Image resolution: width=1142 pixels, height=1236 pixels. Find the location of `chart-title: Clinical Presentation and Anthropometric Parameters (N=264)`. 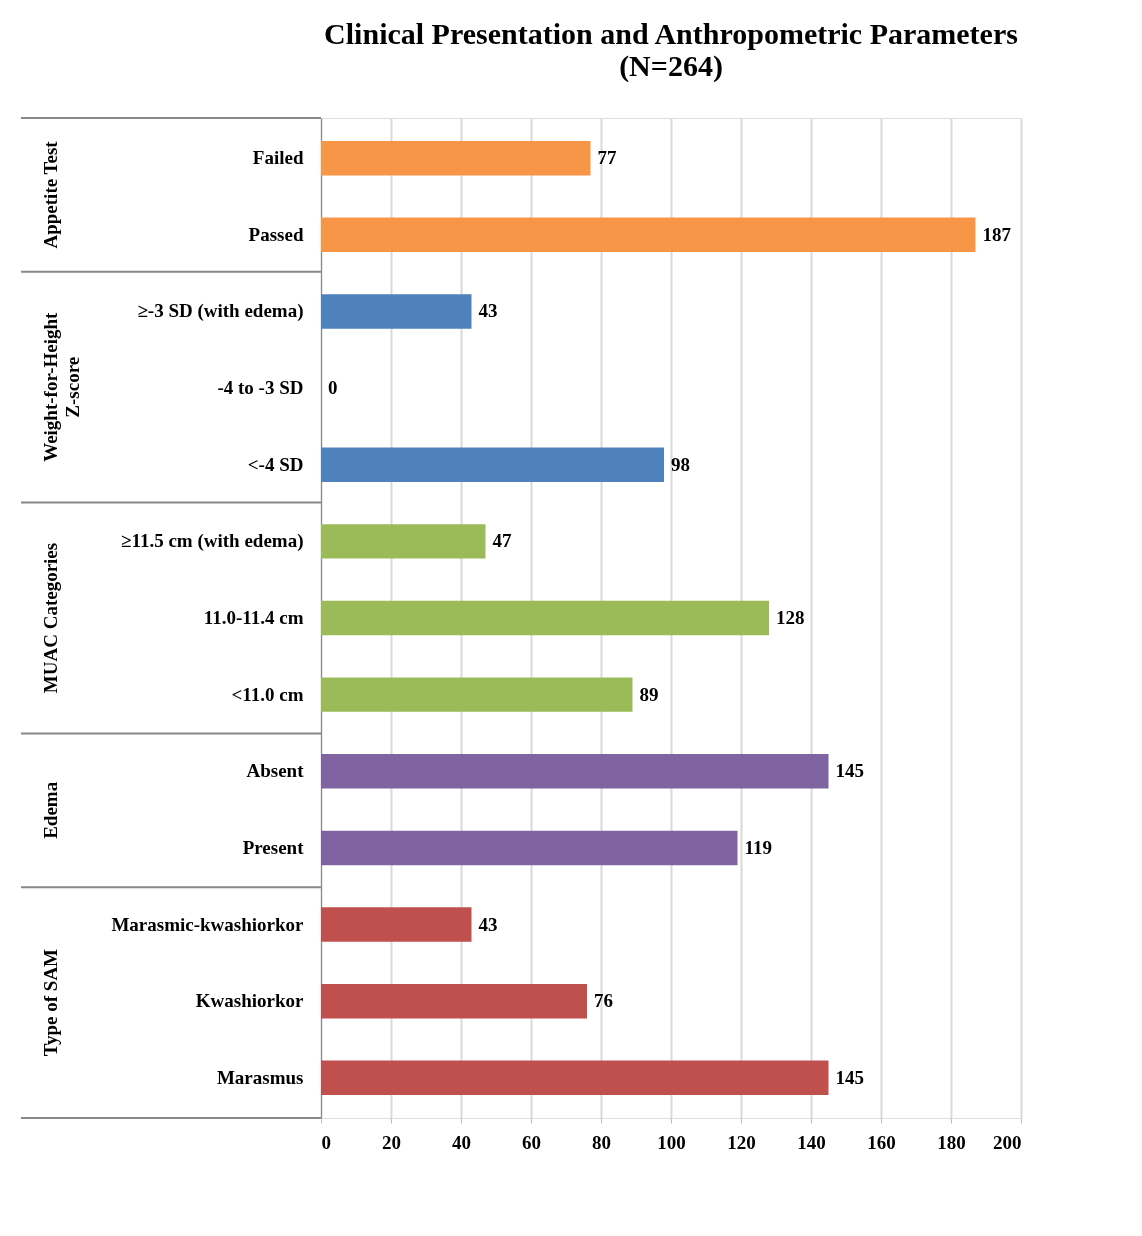

chart-title: Clinical Presentation and Anthropometric Parameters (N=264) is located at coordinates (671, 50).